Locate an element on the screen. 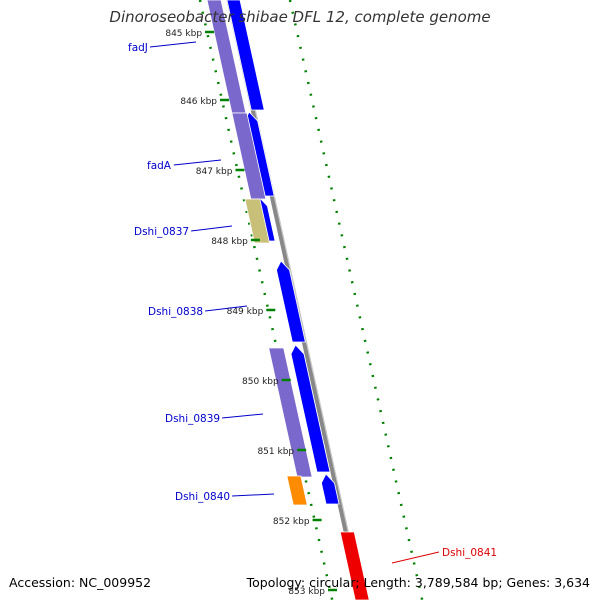 The width and height of the screenshot is (600, 600). kbp-tick-label: 849 kbp is located at coordinates (245, 312).